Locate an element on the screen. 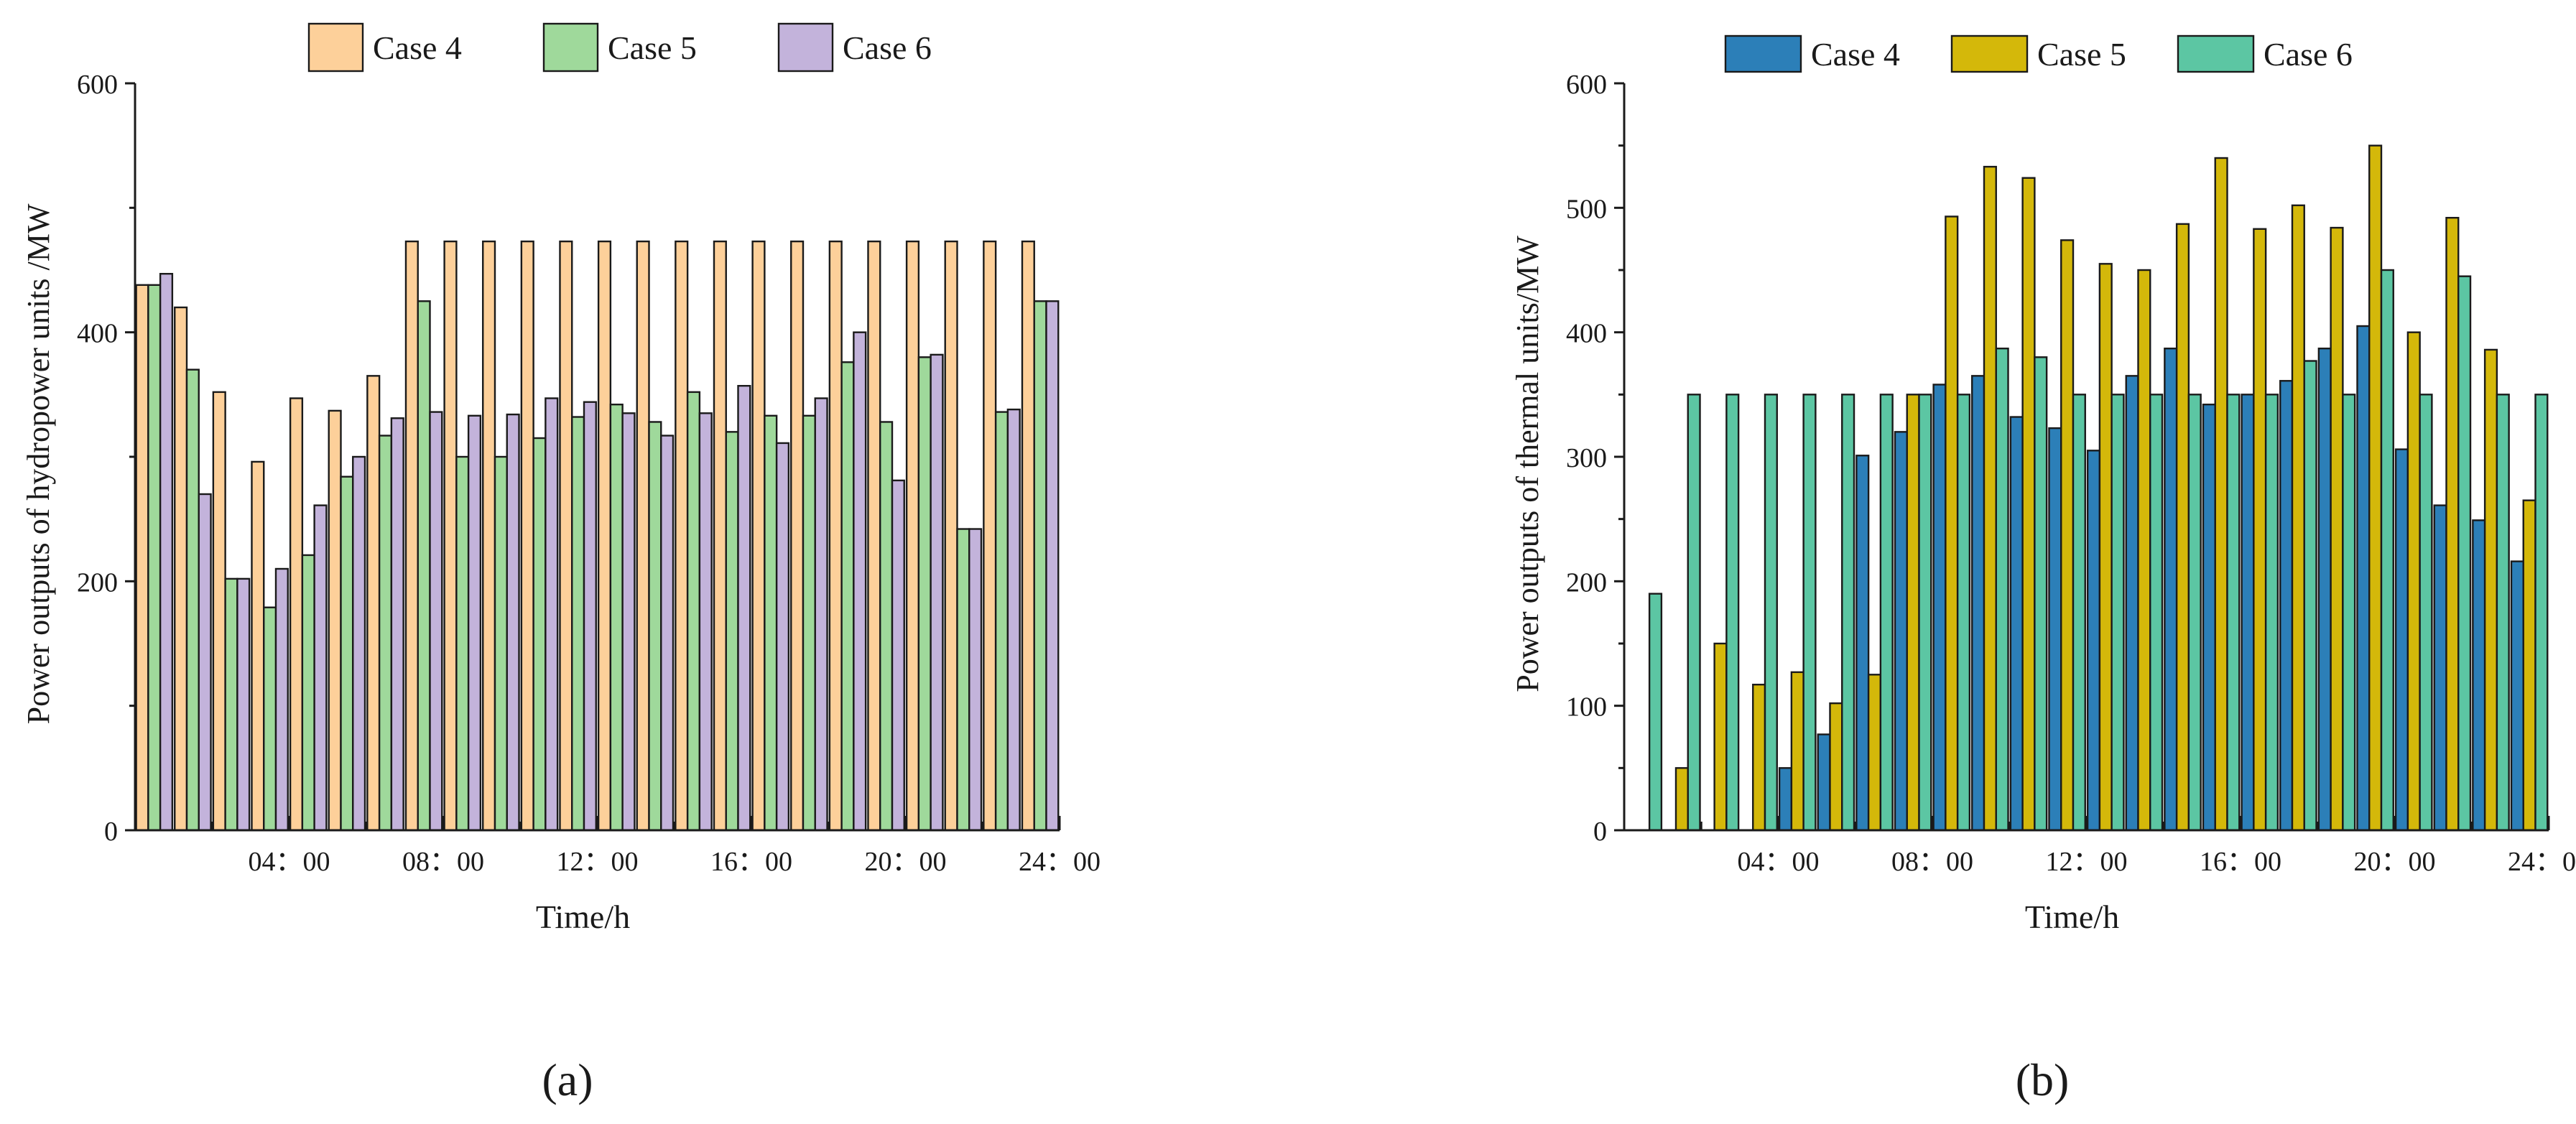 This screenshot has width=2576, height=1124. bar-case-4-h11 is located at coordinates (2016, 624).